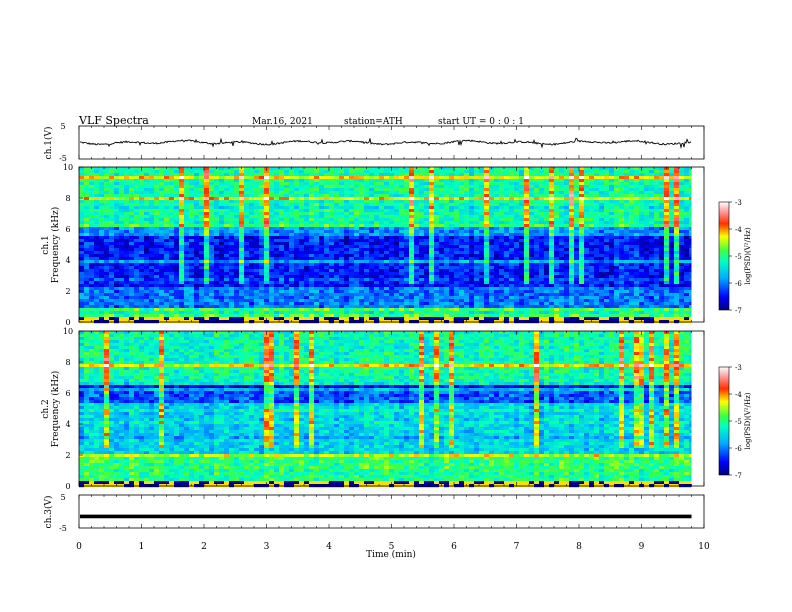  What do you see at coordinates (704, 547) in the screenshot?
I see `time-tick-label: 10` at bounding box center [704, 547].